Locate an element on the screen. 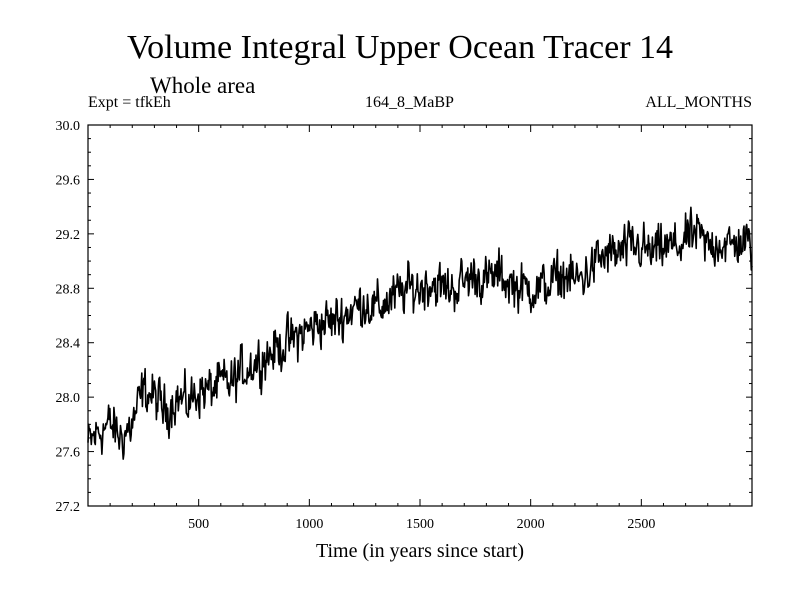 The width and height of the screenshot is (800, 600). experiment-label: Expt = tfkEh is located at coordinates (129, 102).